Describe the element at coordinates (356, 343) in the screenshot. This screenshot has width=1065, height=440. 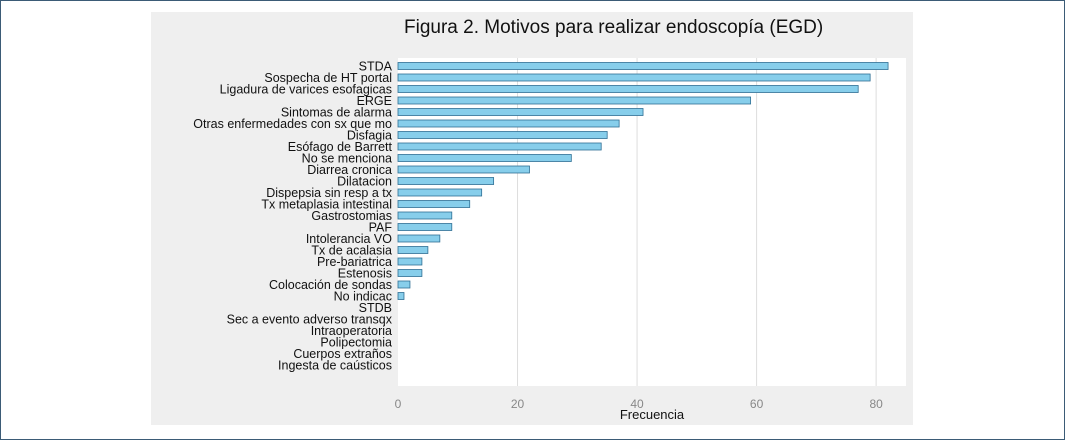
I see `category-label: Polipectomia` at that location.